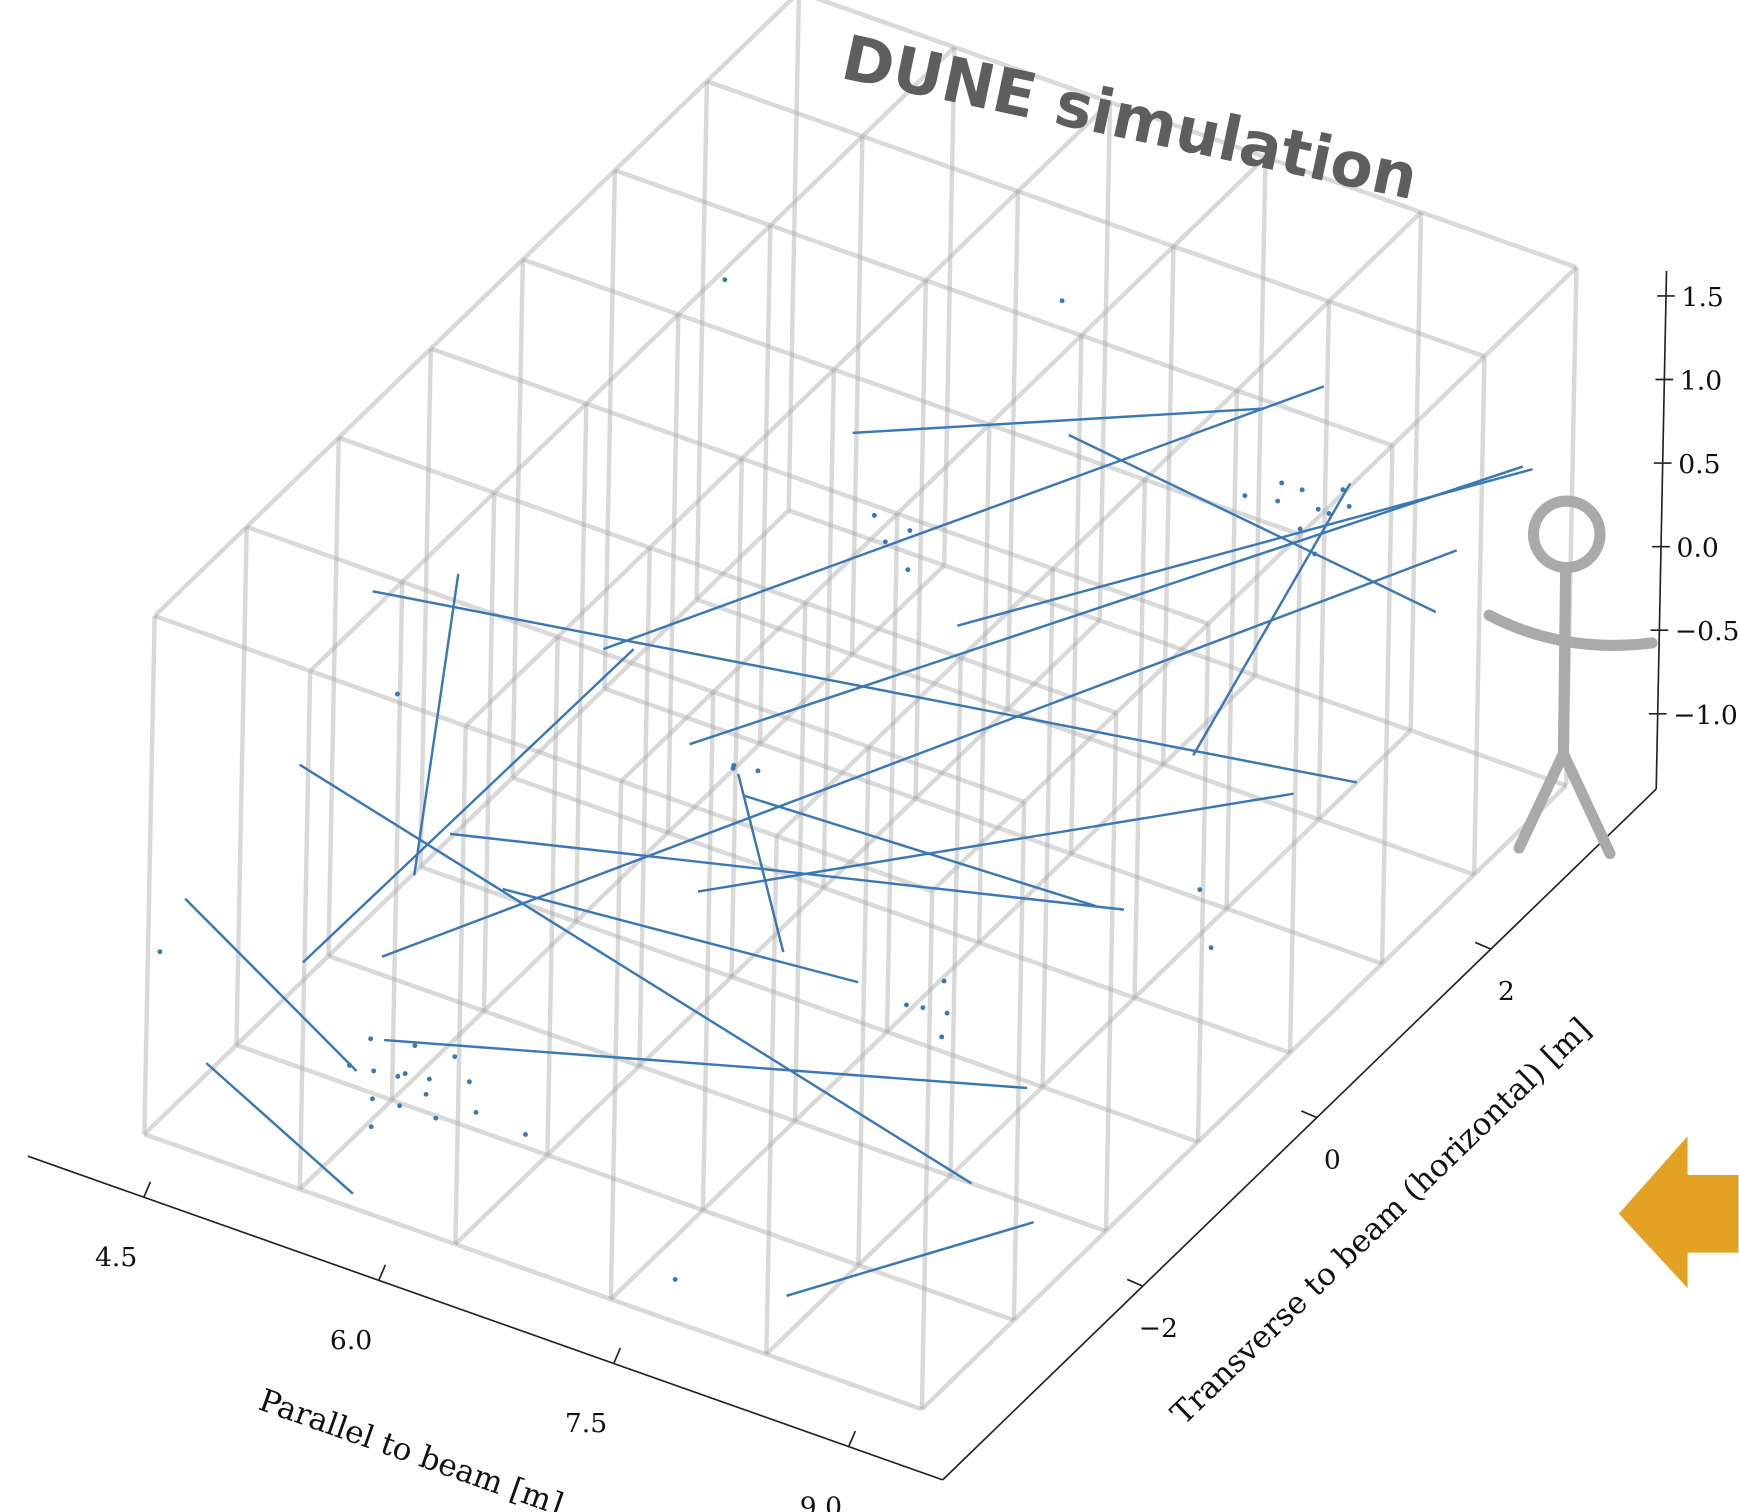 This screenshot has height=1512, width=1739. What do you see at coordinates (485, 1318) in the screenshot?
I see `x-axis-line` at bounding box center [485, 1318].